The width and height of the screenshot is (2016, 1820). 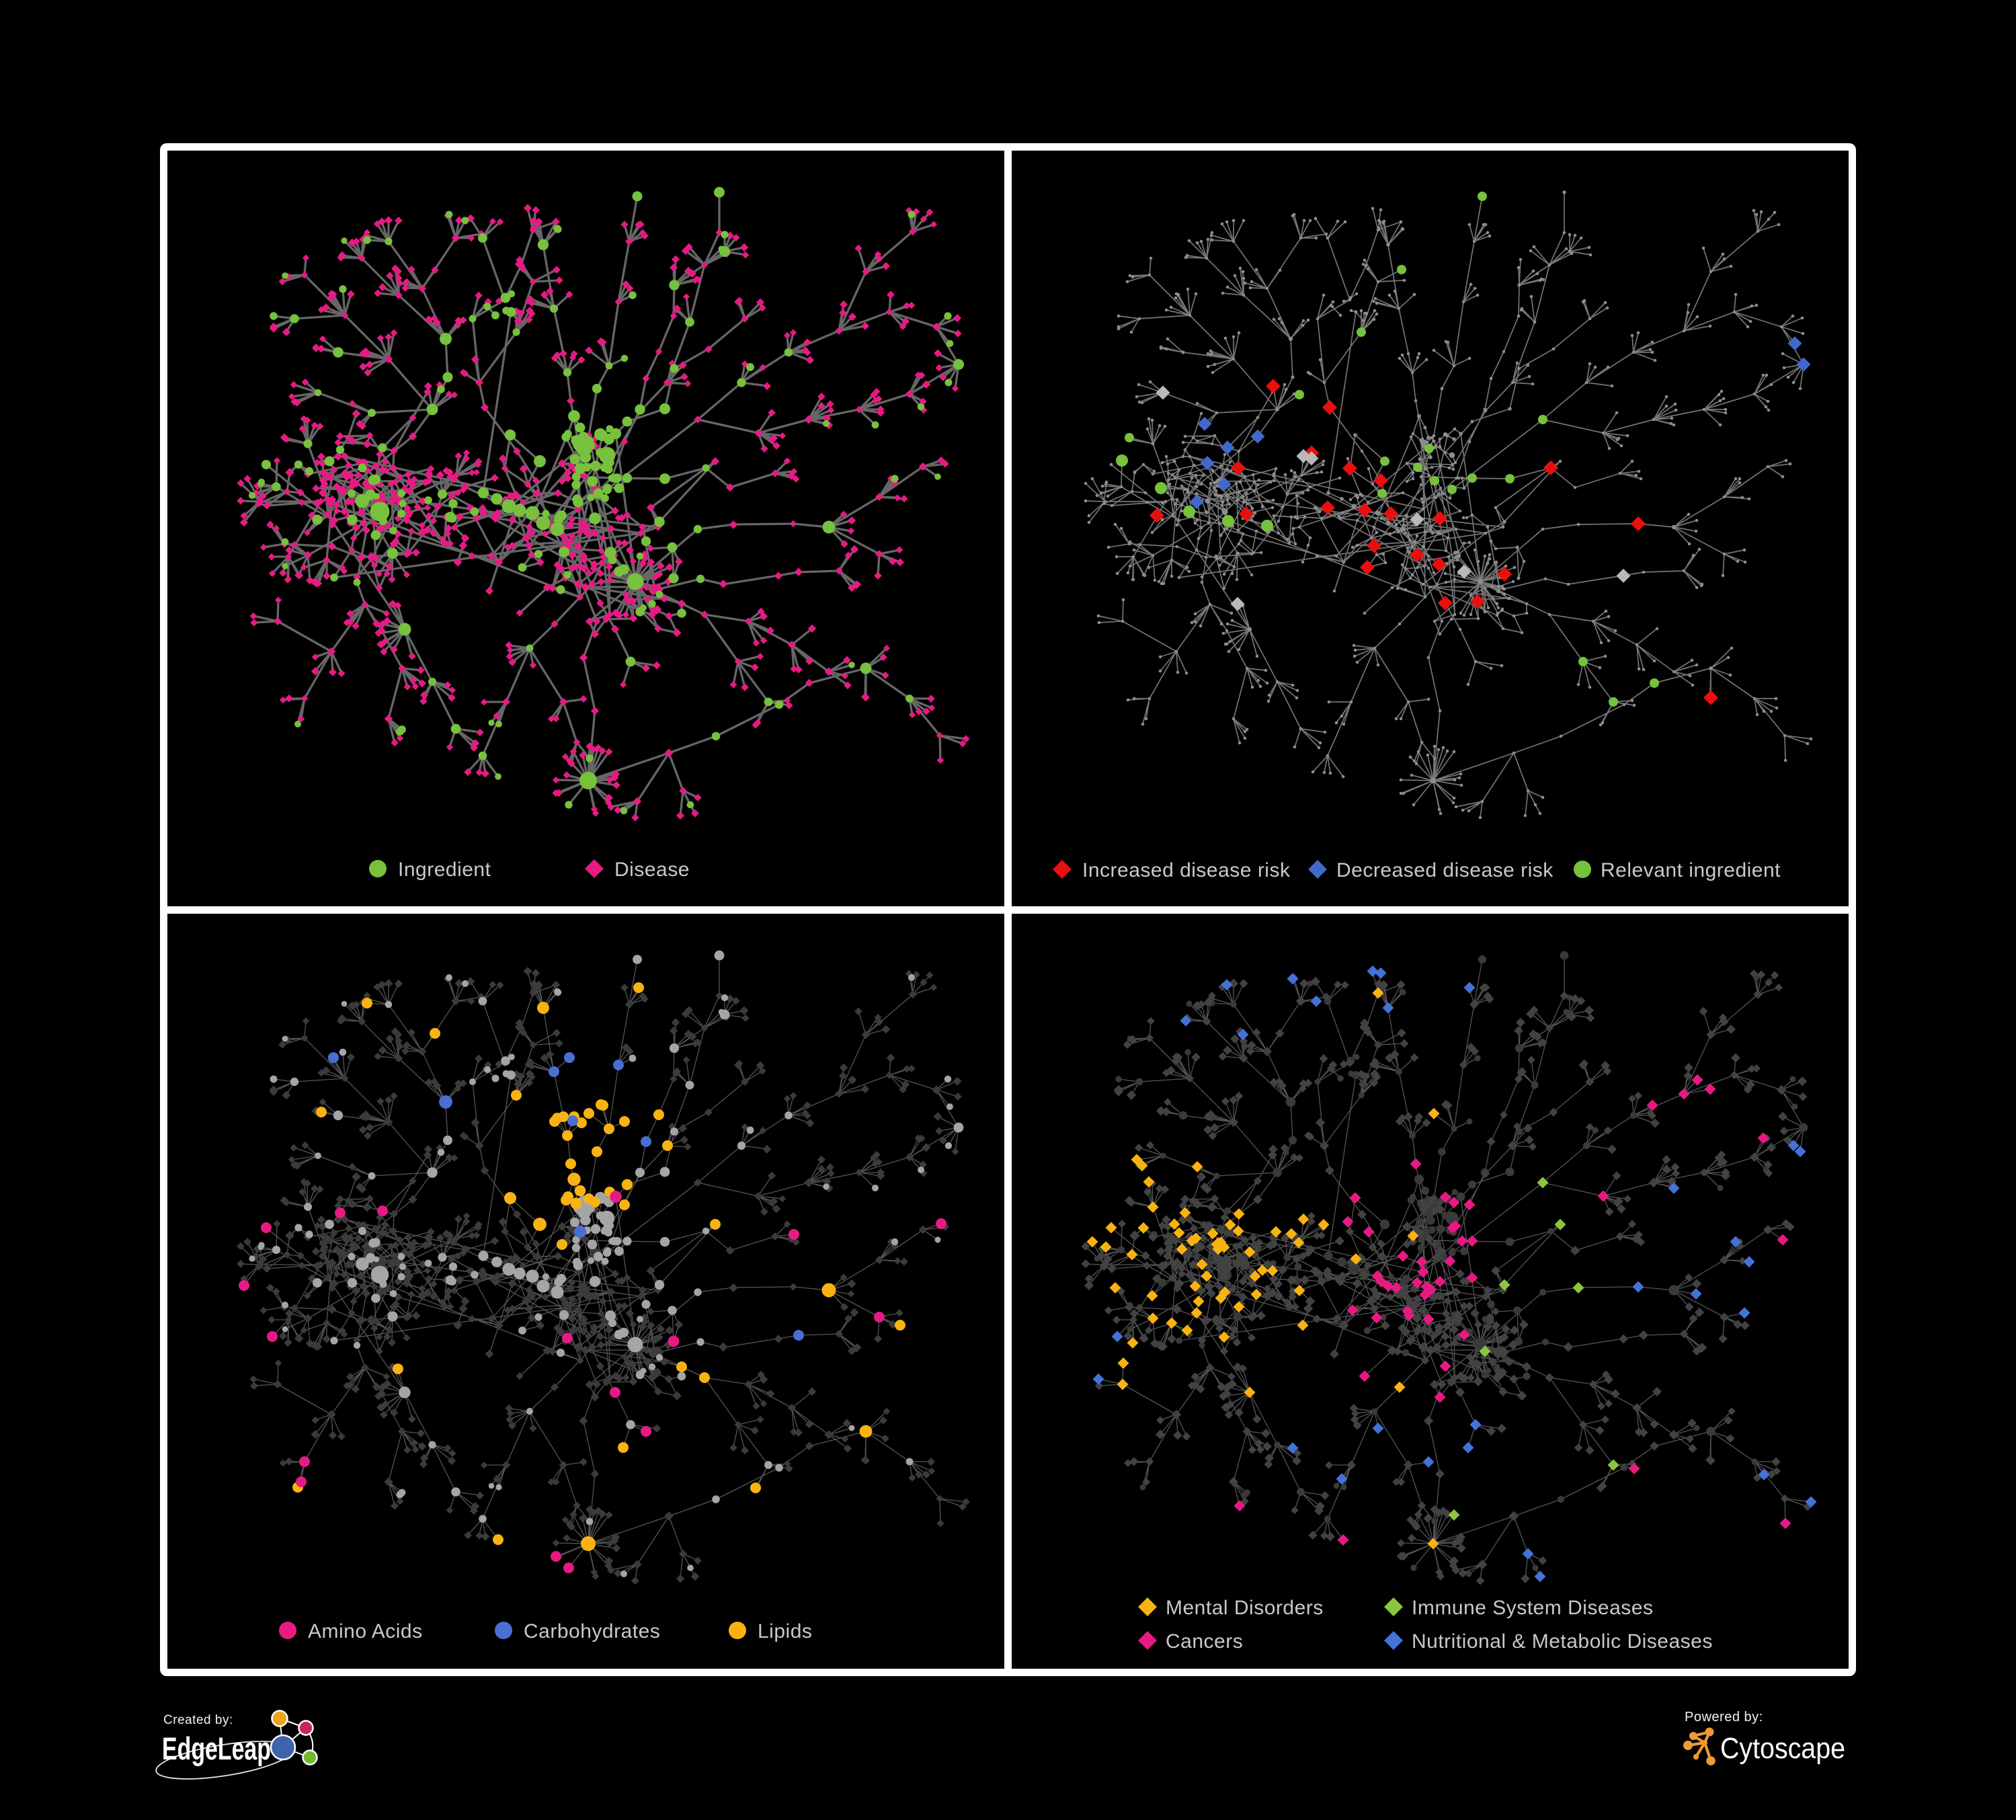 I want to click on svg-text: Cancers, so click(x=1204, y=1641).